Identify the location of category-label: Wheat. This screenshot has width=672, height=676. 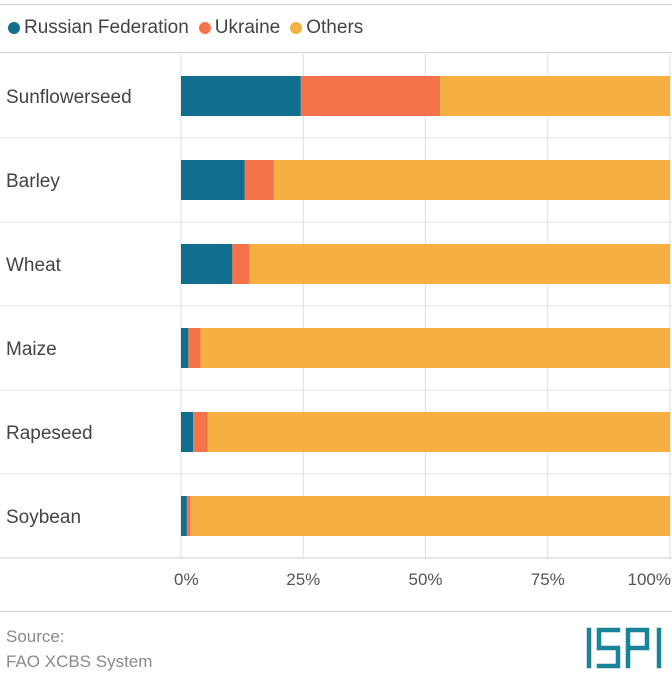
(34, 265).